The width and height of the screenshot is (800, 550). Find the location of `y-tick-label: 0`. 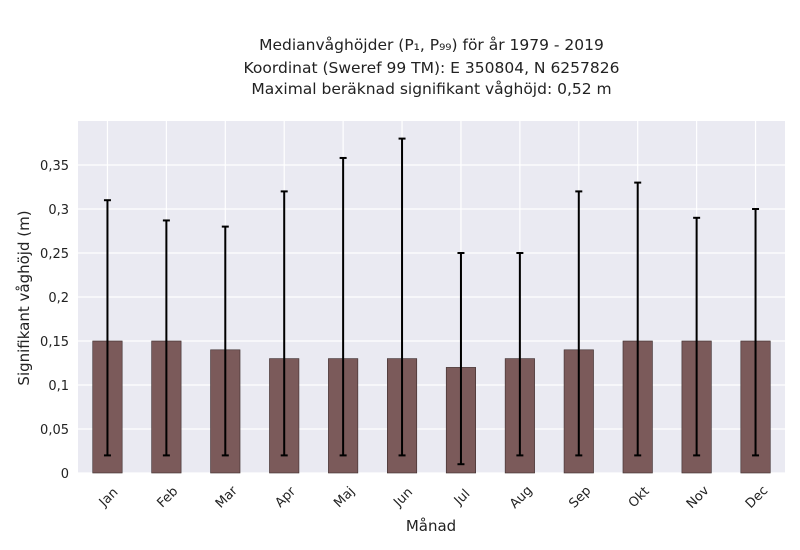

y-tick-label: 0 is located at coordinates (65, 474).